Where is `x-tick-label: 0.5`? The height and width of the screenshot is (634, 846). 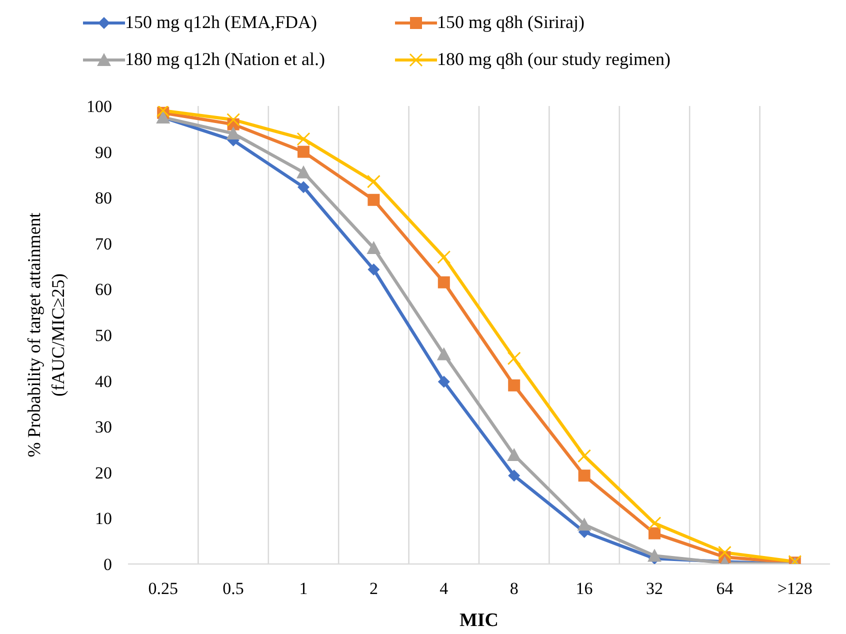 x-tick-label: 0.5 is located at coordinates (233, 588).